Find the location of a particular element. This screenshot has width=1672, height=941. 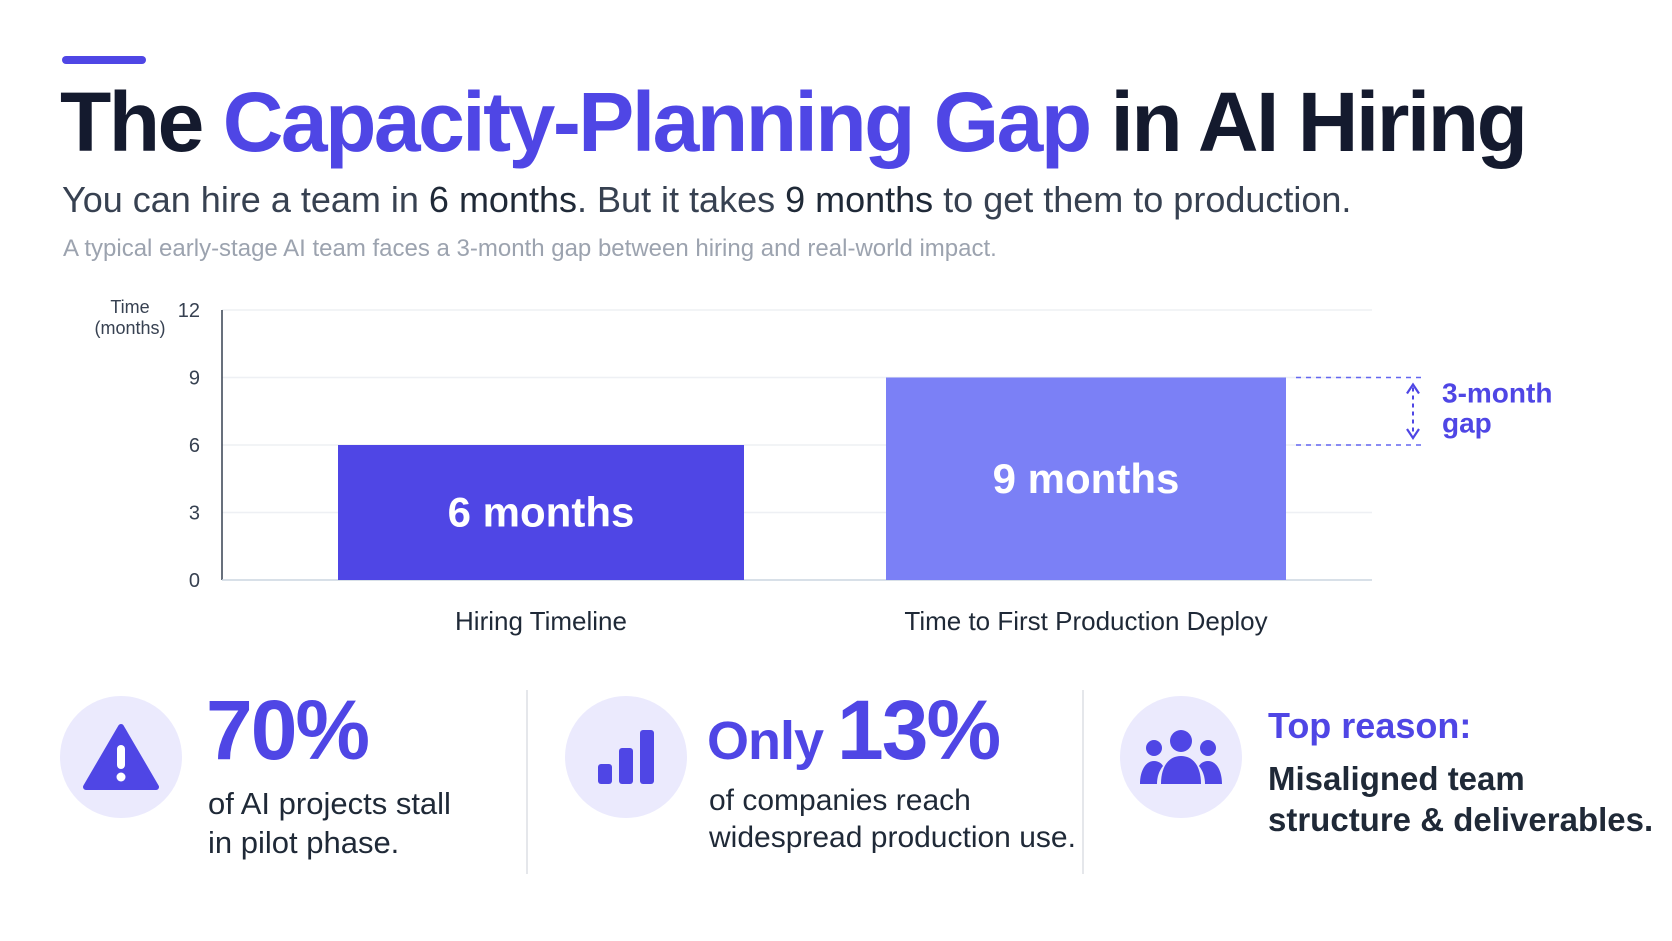

y-tick-label: 3 is located at coordinates (194, 514).